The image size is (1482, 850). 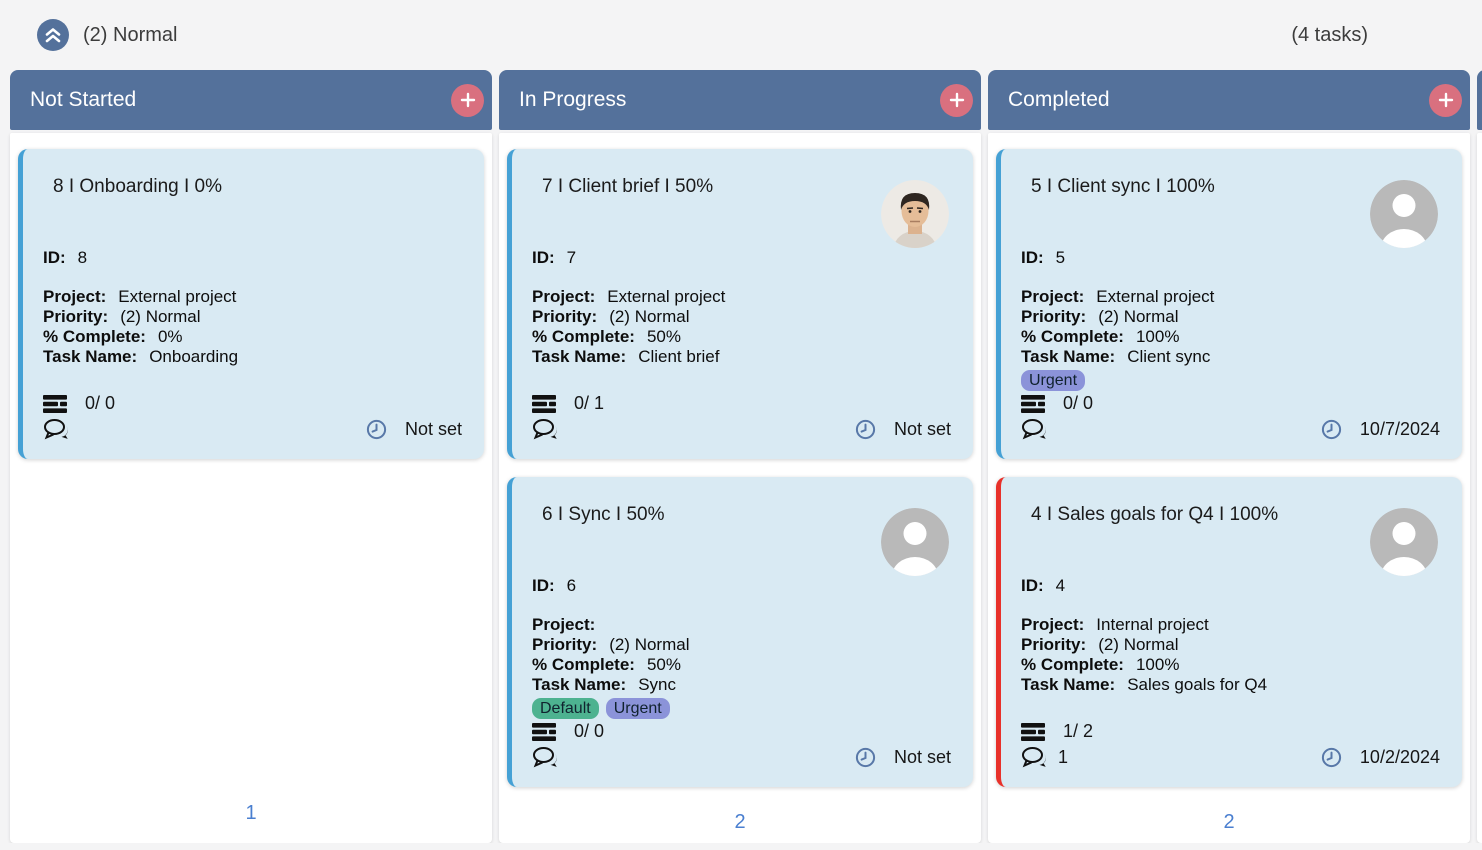 I want to click on priority-group-collapse-icon, so click(x=53, y=35).